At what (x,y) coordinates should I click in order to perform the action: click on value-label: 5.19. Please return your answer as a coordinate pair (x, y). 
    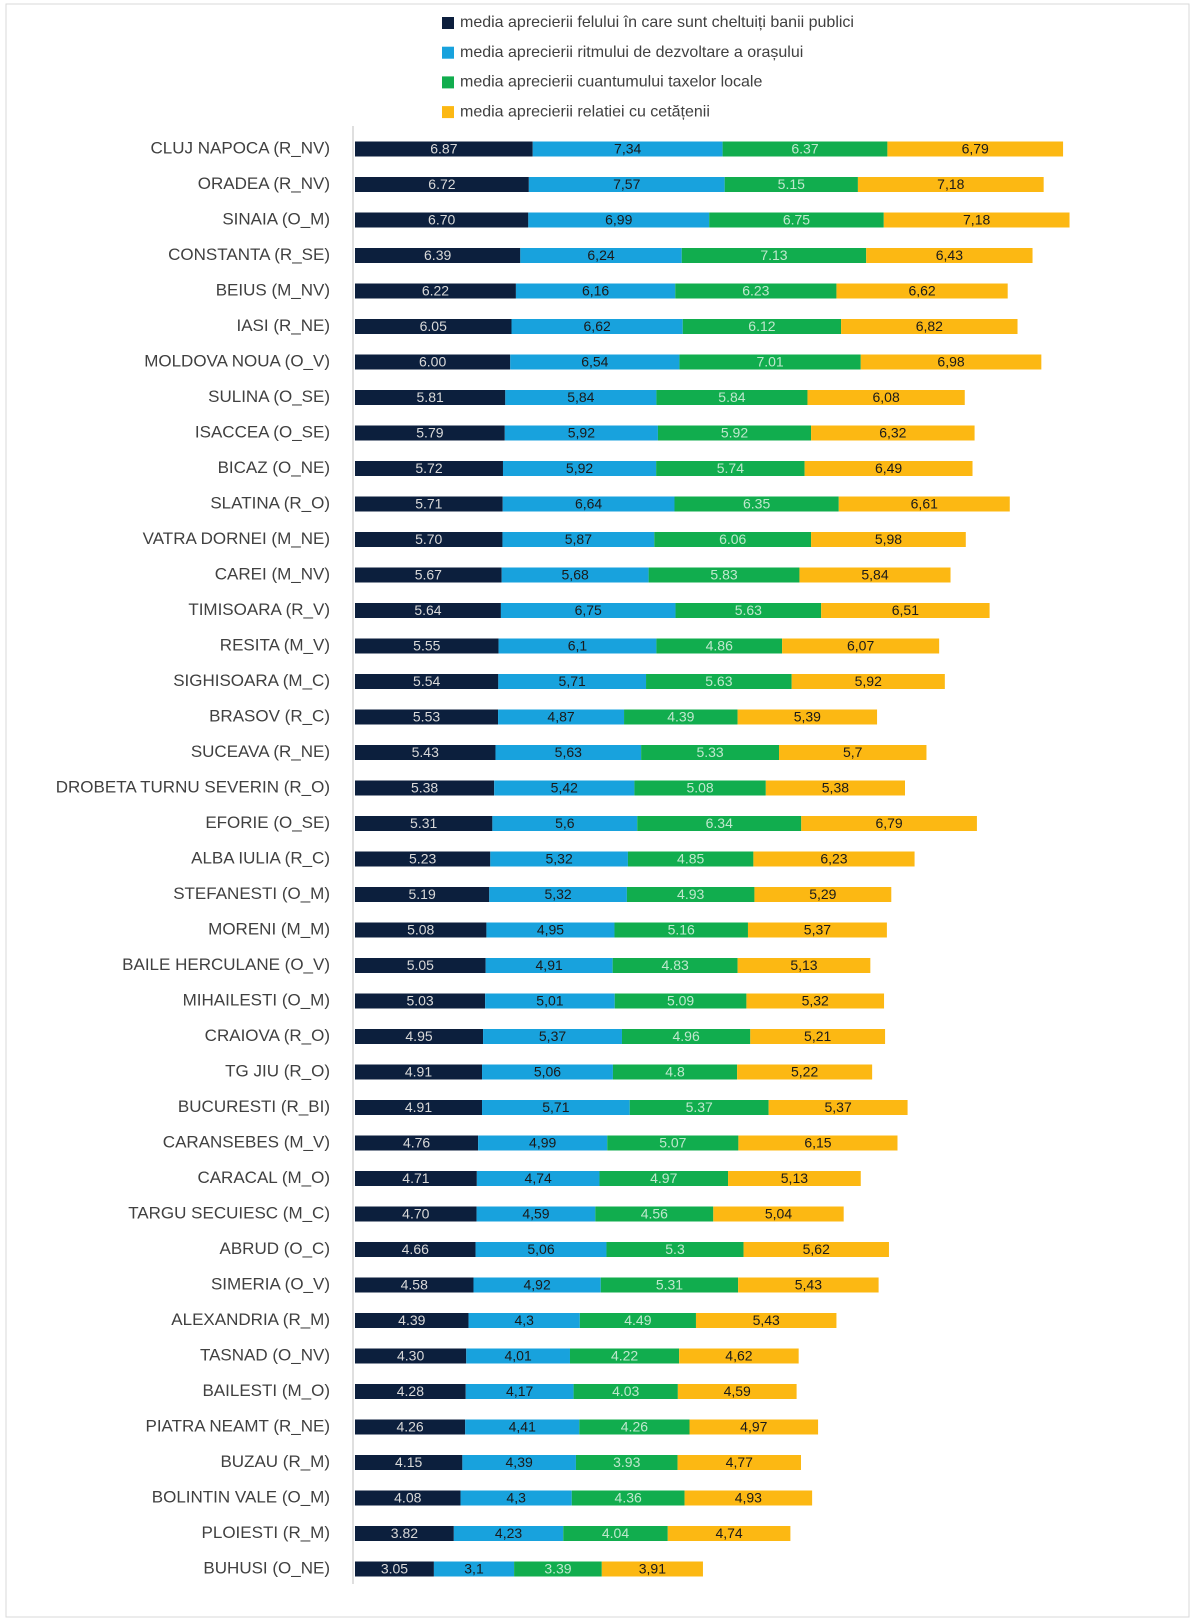
    Looking at the image, I should click on (422, 894).